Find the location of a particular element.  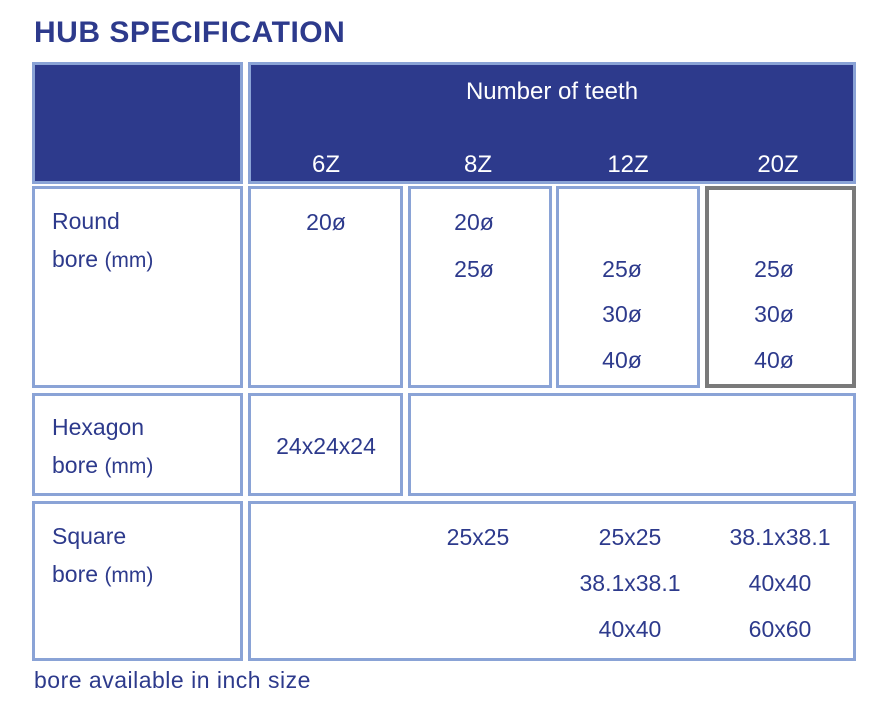

square-label-line2: bore is located at coordinates (75, 574).